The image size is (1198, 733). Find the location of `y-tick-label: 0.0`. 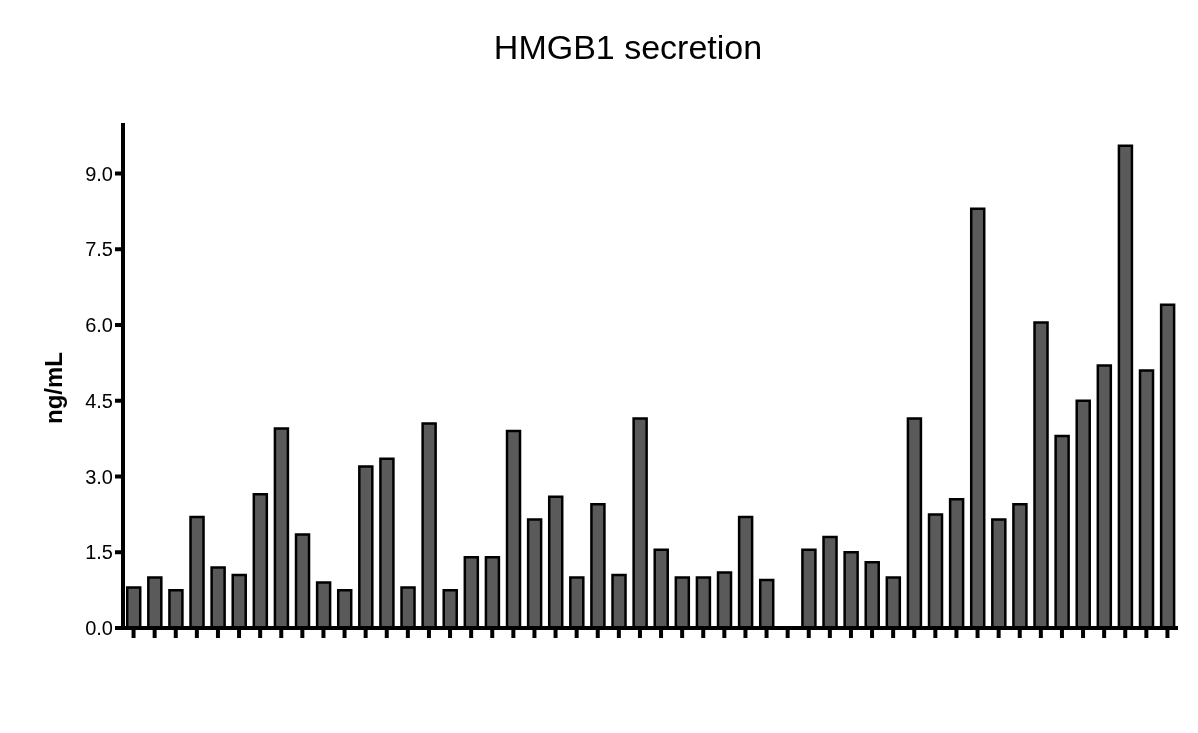

y-tick-label: 0.0 is located at coordinates (99, 628).